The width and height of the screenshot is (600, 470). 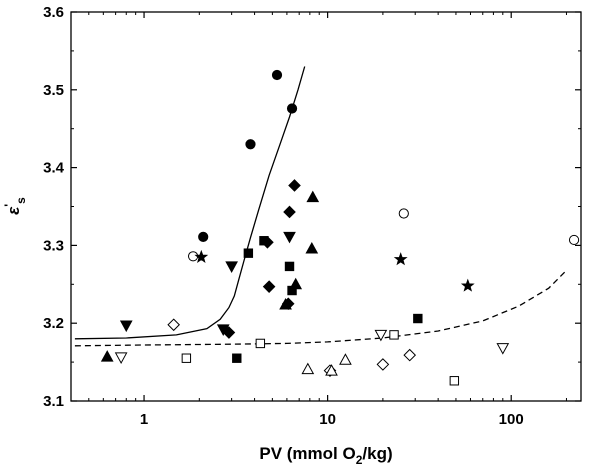 I want to click on y-tick-label: 3.3, so click(x=53, y=245).